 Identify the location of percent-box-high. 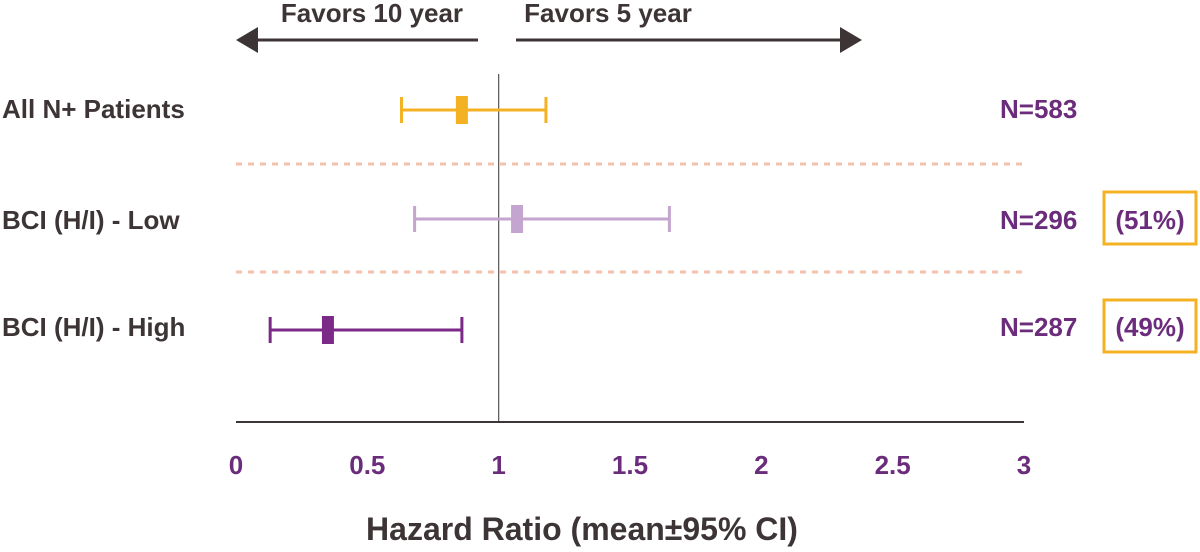
(1150, 326).